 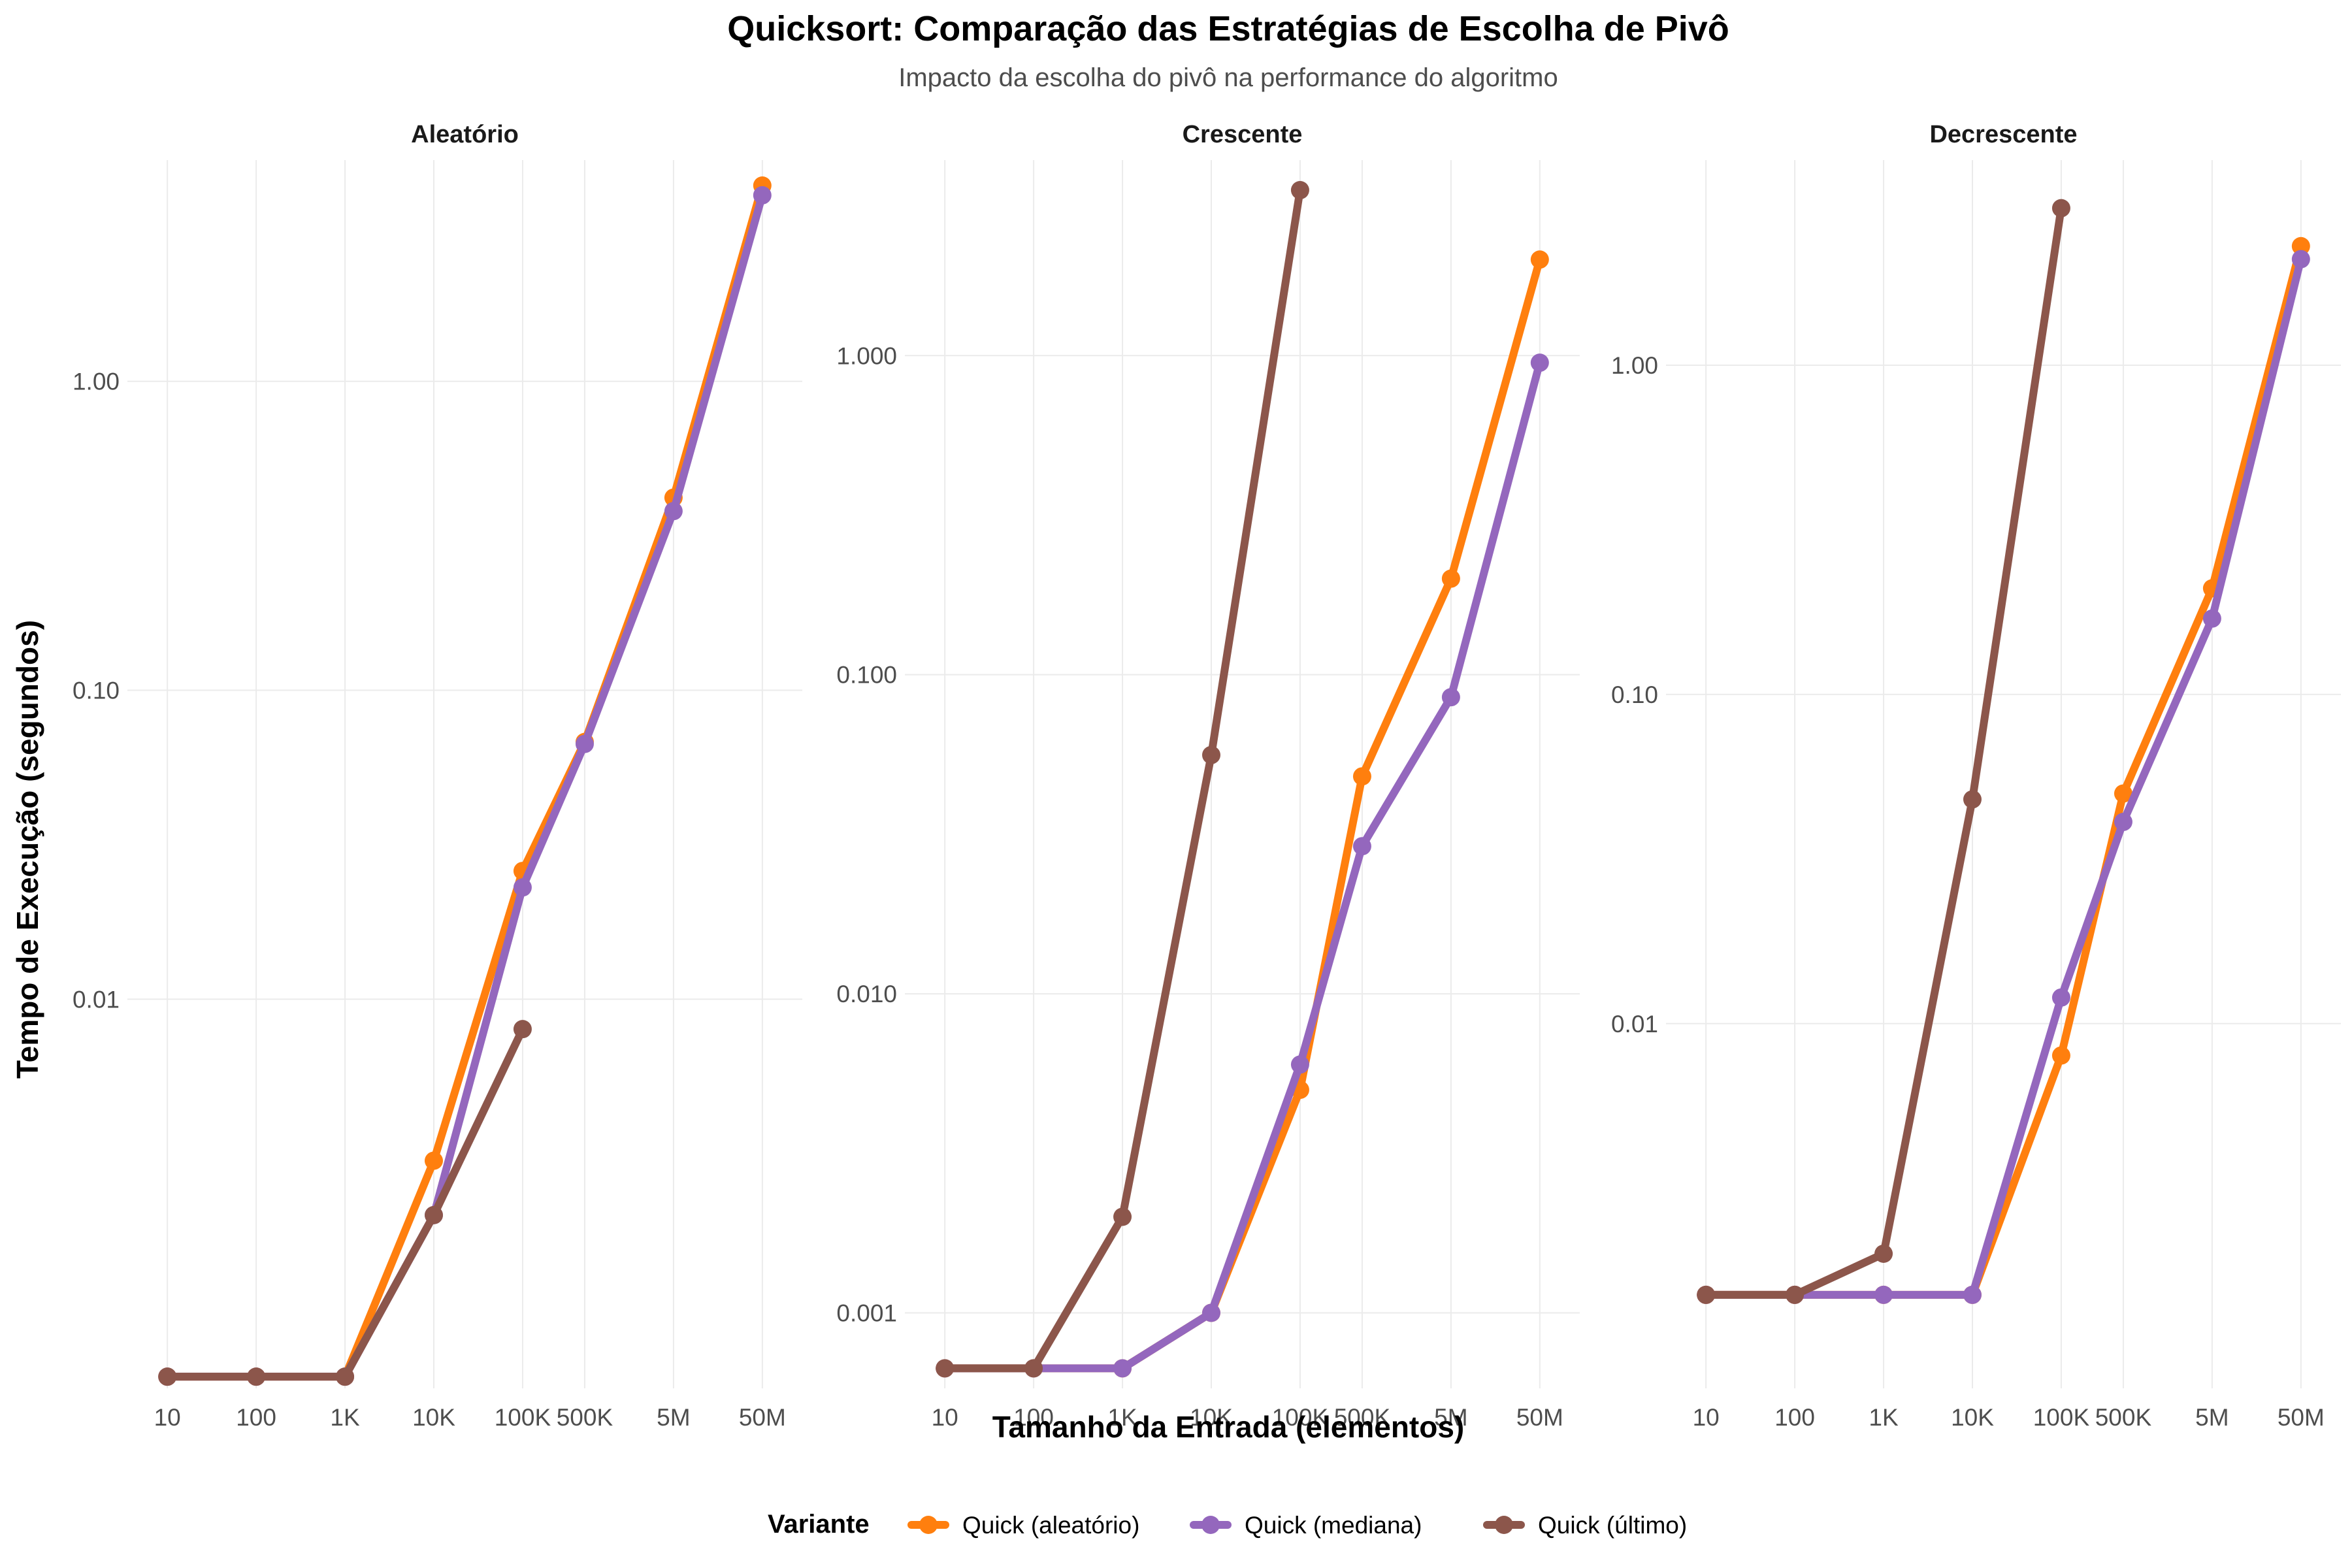 What do you see at coordinates (1333, 1525) in the screenshot?
I see `legend-label: Quick (mediana)` at bounding box center [1333, 1525].